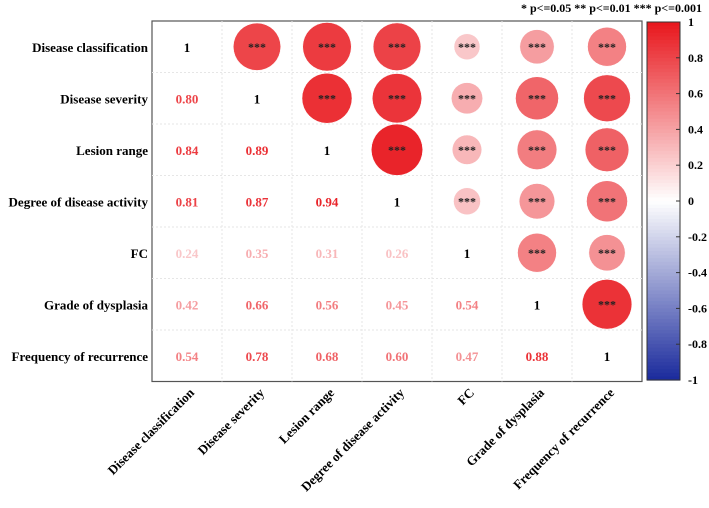  What do you see at coordinates (139, 253) in the screenshot?
I see `row-label: FC` at bounding box center [139, 253].